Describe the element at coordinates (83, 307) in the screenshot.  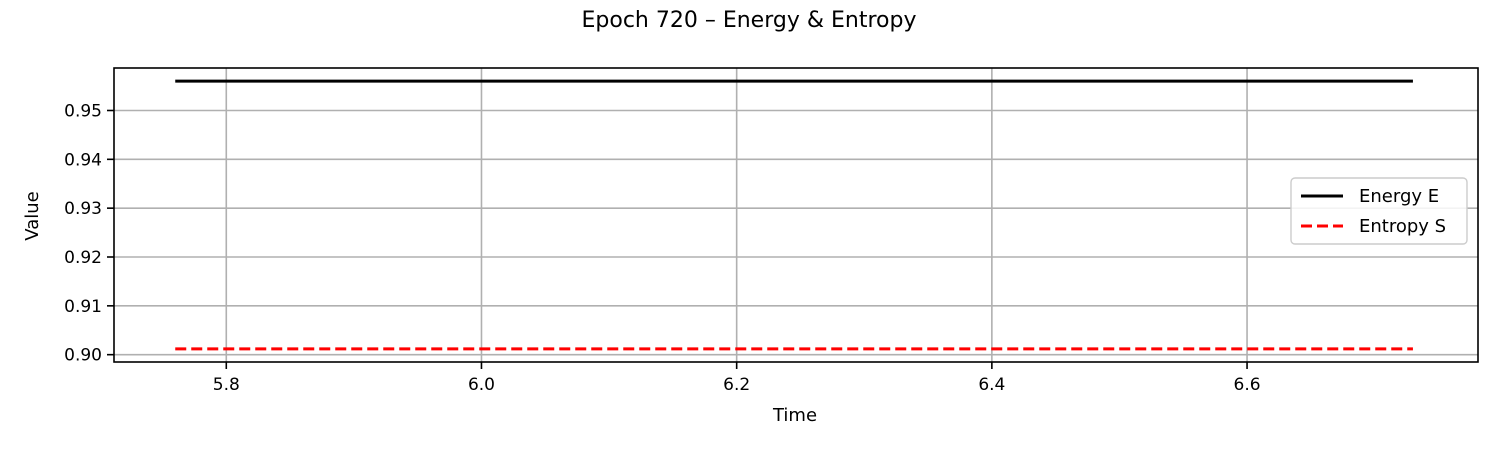
I see `y-tick-label: 0.91` at that location.